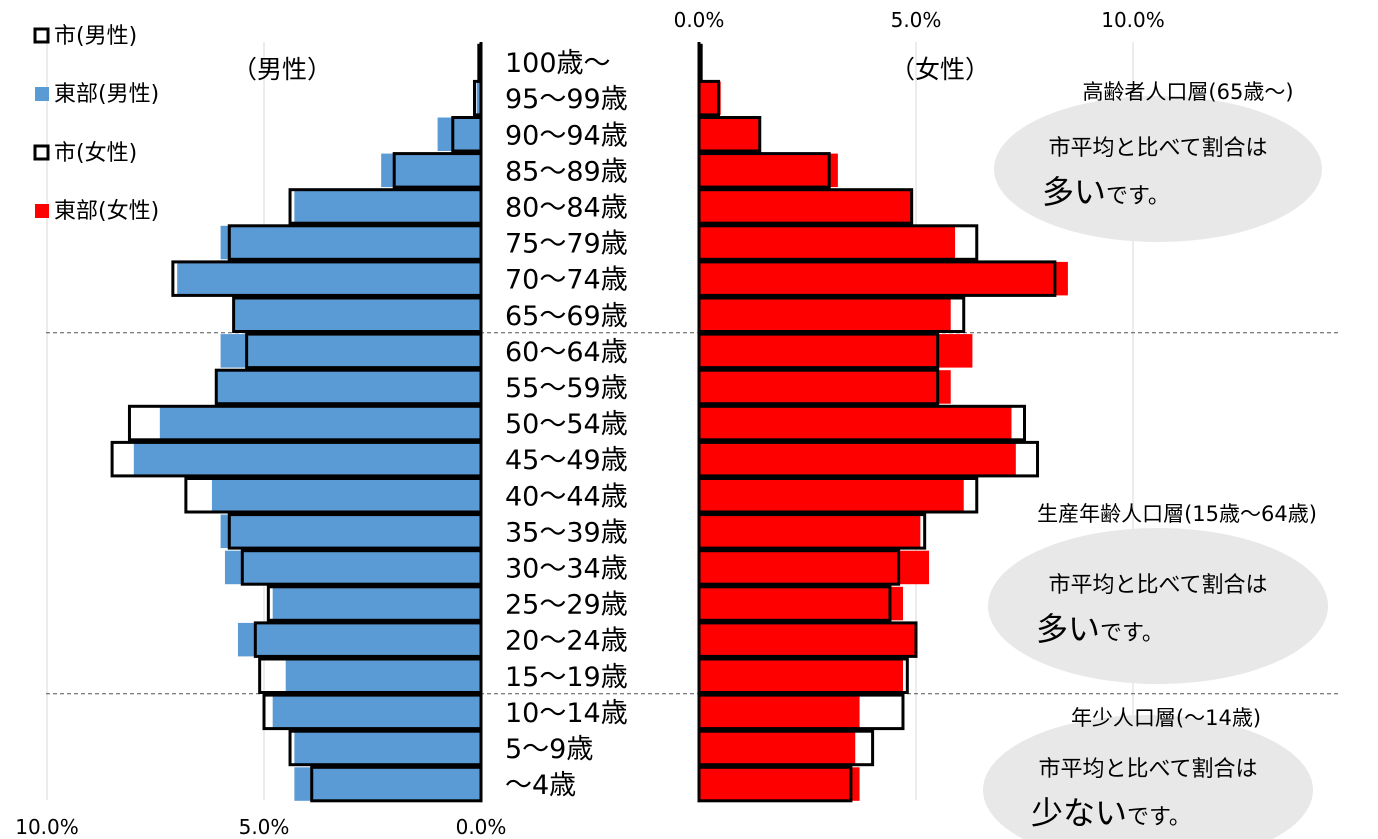 This screenshot has width=1378, height=839. Describe the element at coordinates (566, 171) in the screenshot. I see `age-category-label: 85～89歳` at that location.